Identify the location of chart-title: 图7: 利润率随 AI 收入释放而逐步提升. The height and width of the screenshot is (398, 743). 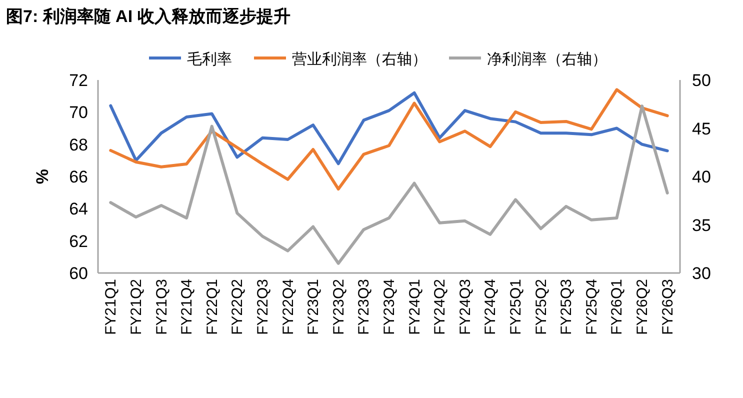
(148, 16).